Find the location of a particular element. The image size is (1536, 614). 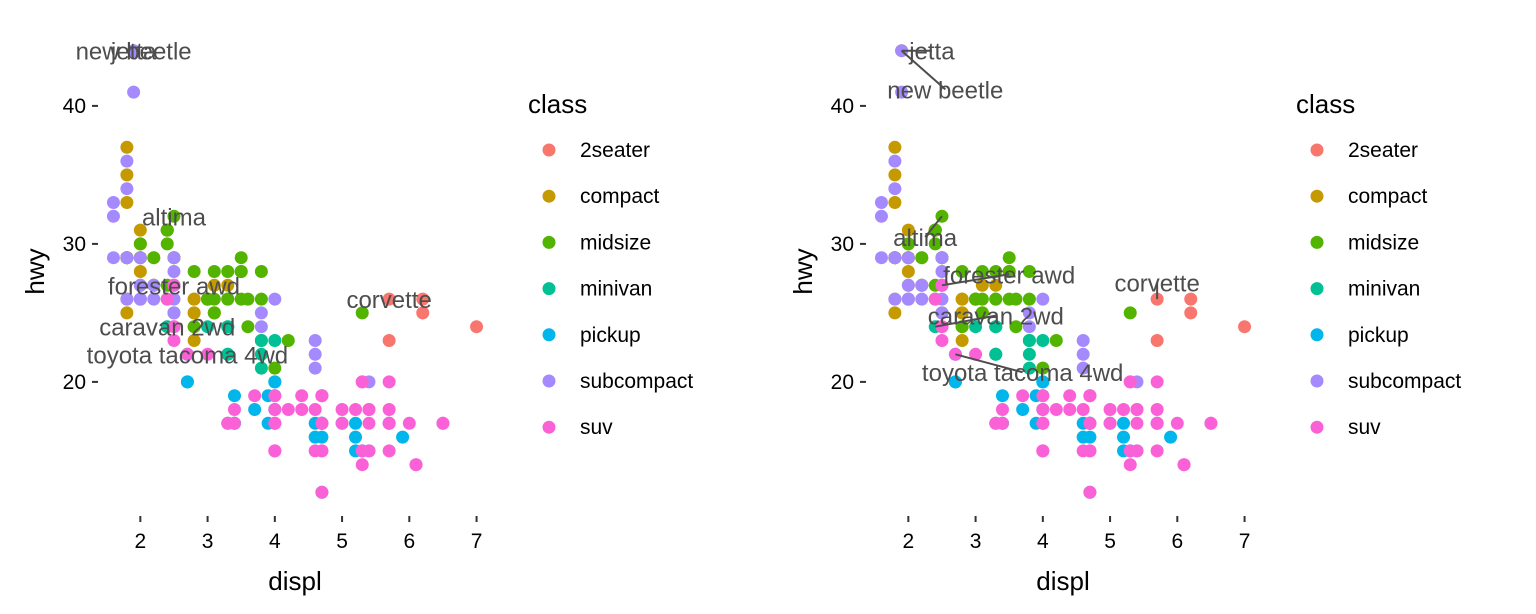

x-tick-label: 6 is located at coordinates (1177, 541).